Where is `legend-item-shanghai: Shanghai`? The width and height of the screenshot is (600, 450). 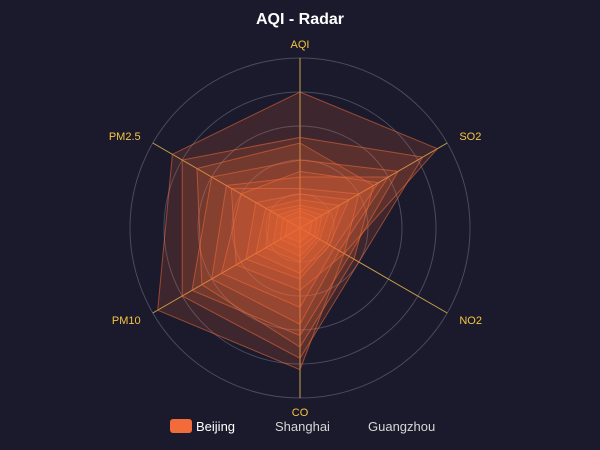 legend-item-shanghai: Shanghai is located at coordinates (302, 426).